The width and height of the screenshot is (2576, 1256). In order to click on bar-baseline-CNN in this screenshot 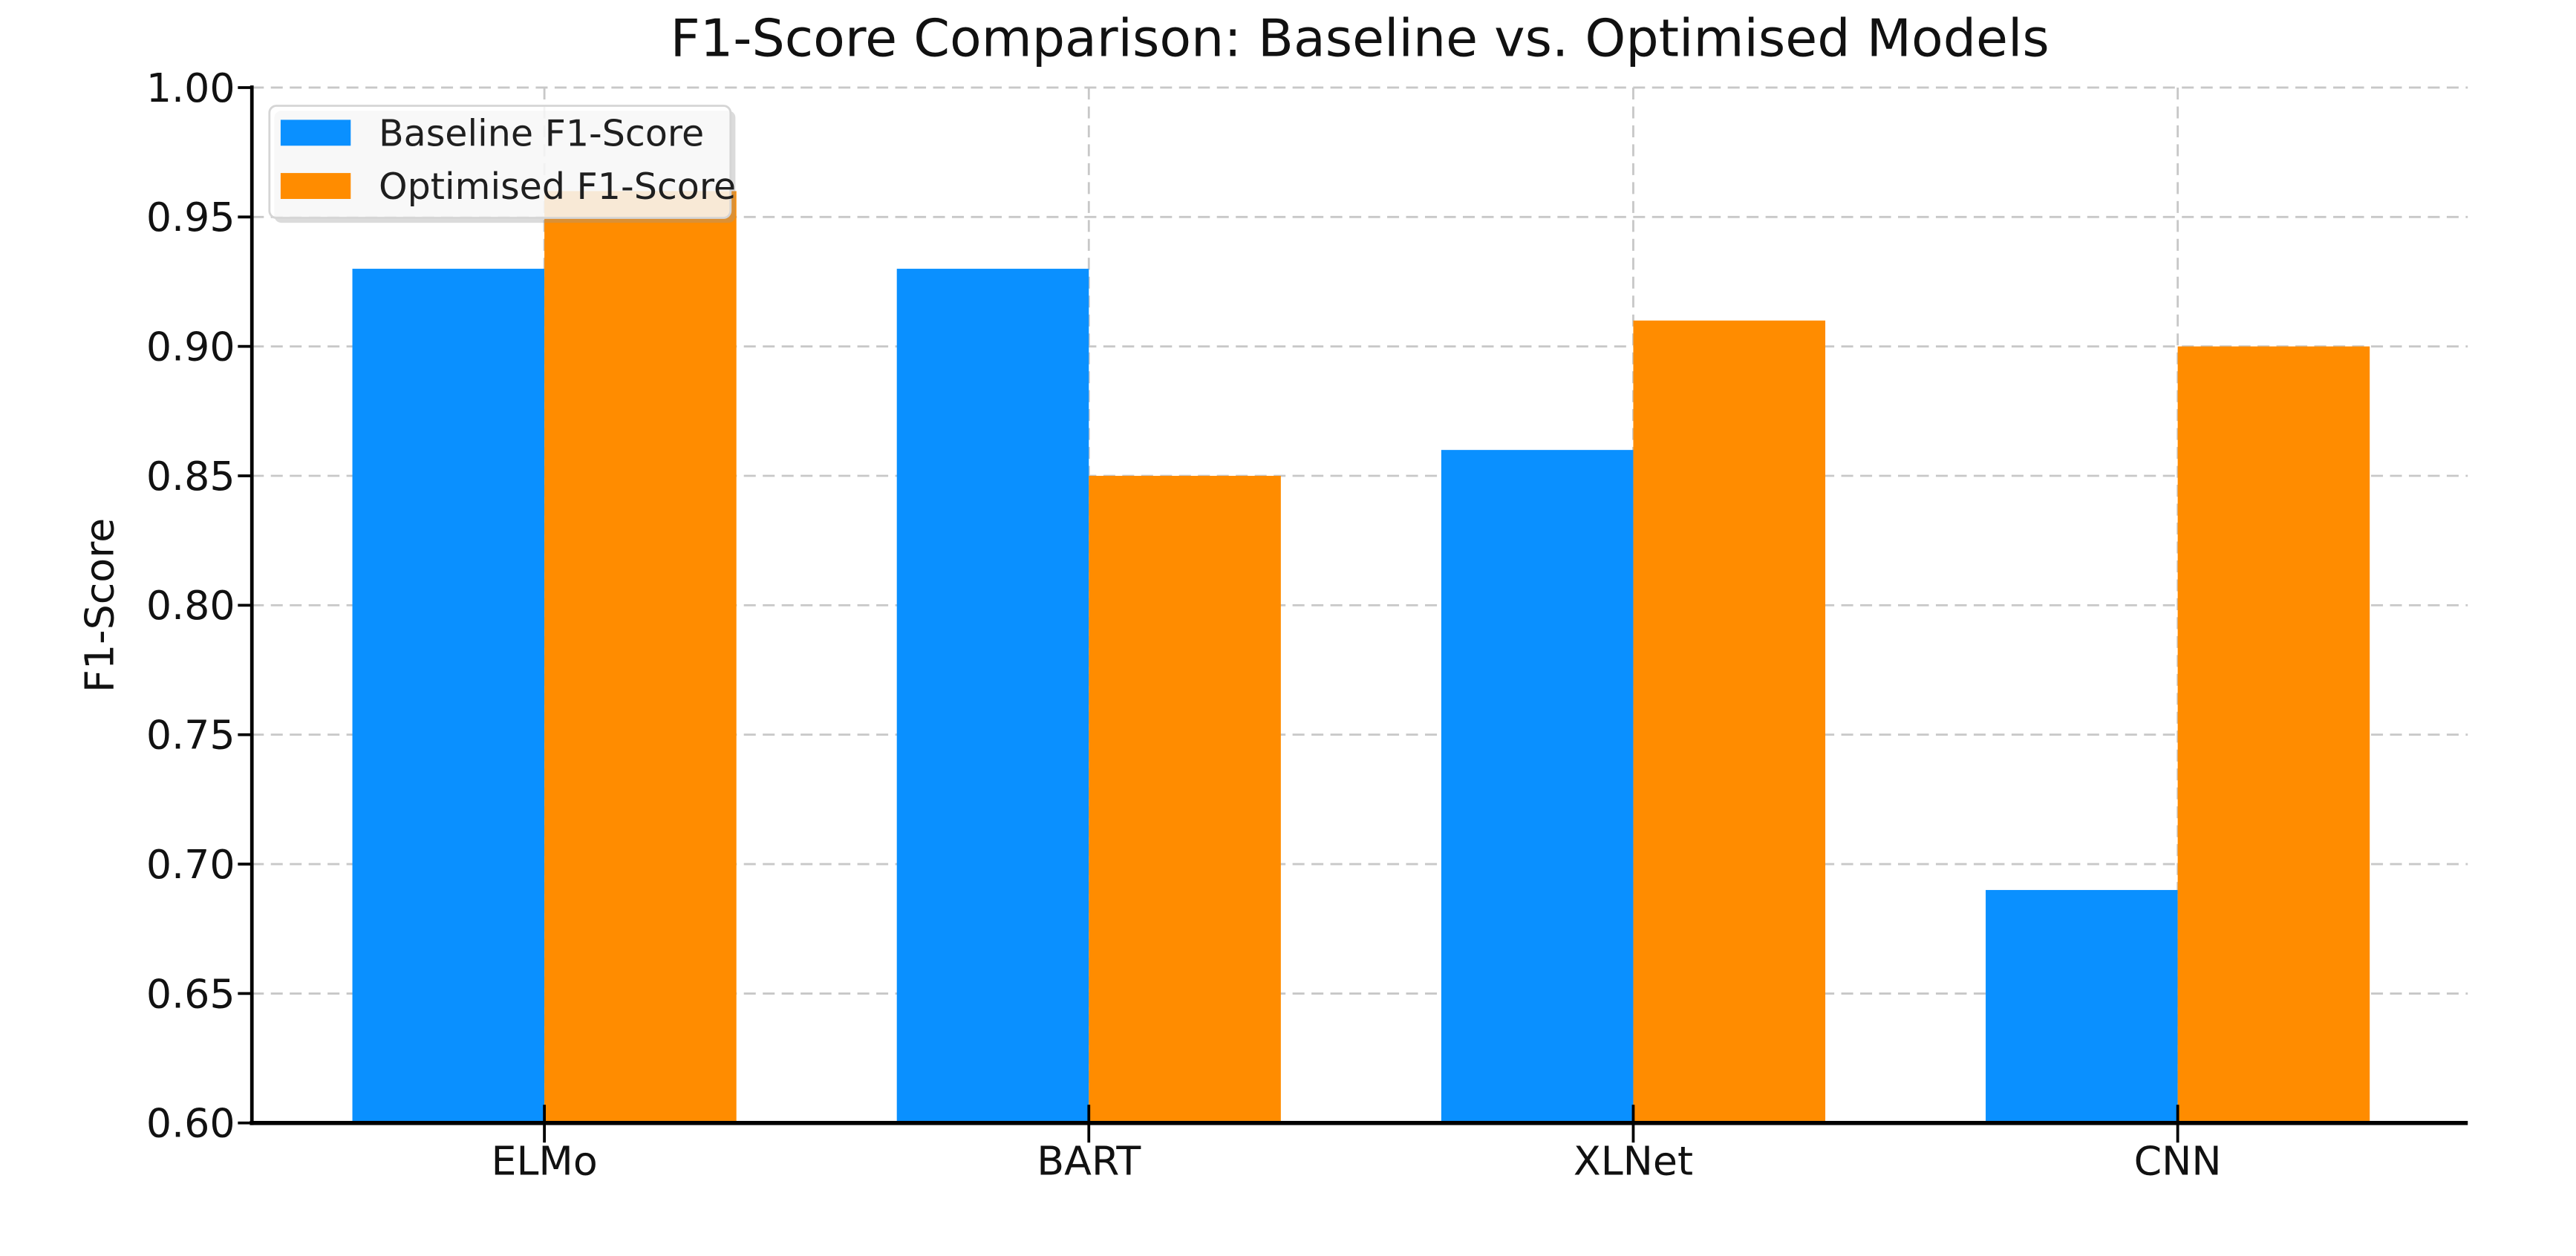, I will do `click(2082, 1006)`.